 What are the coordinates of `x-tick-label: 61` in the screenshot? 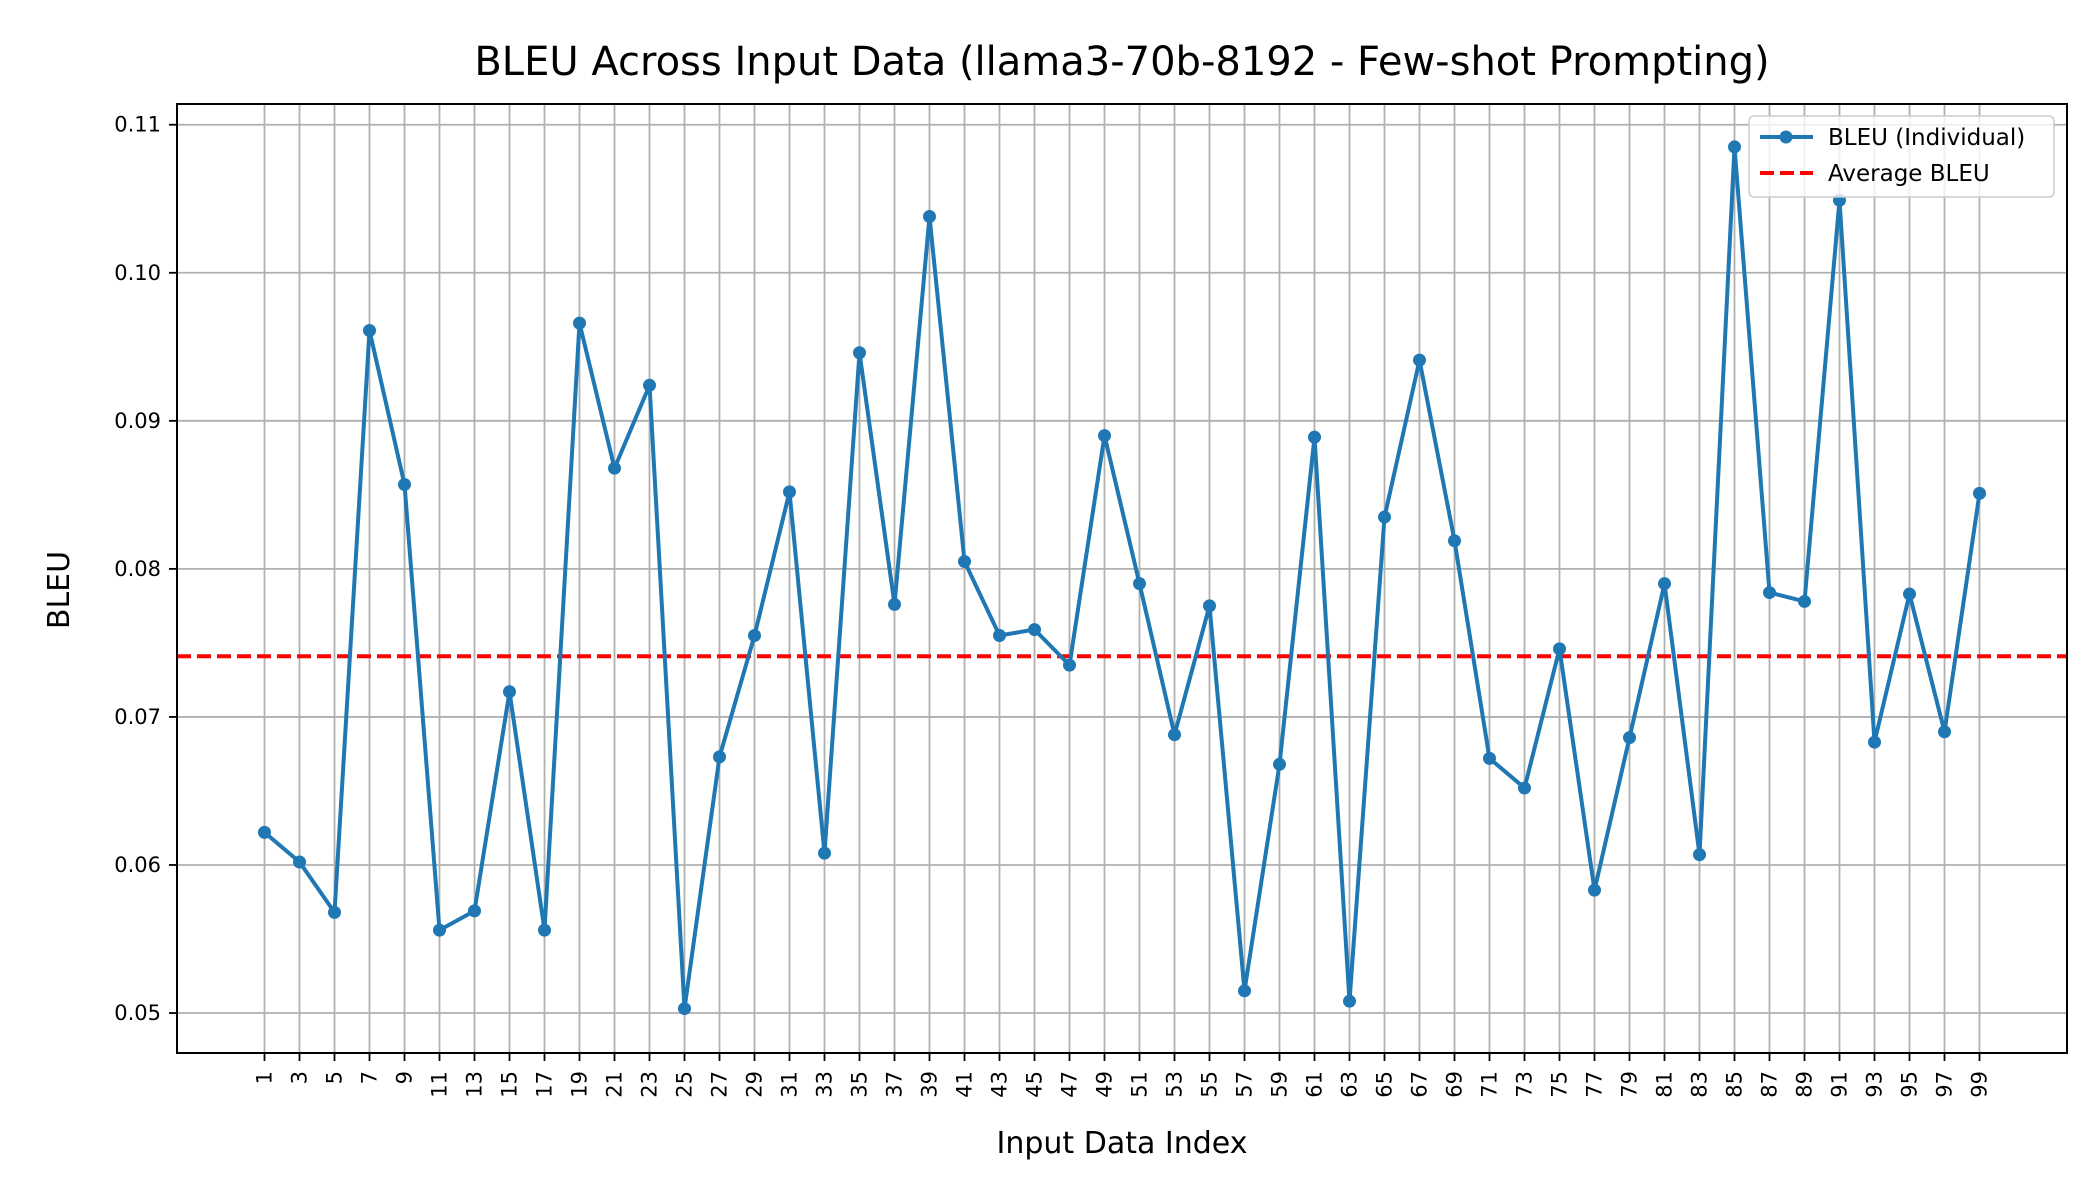 It's located at (1315, 1084).